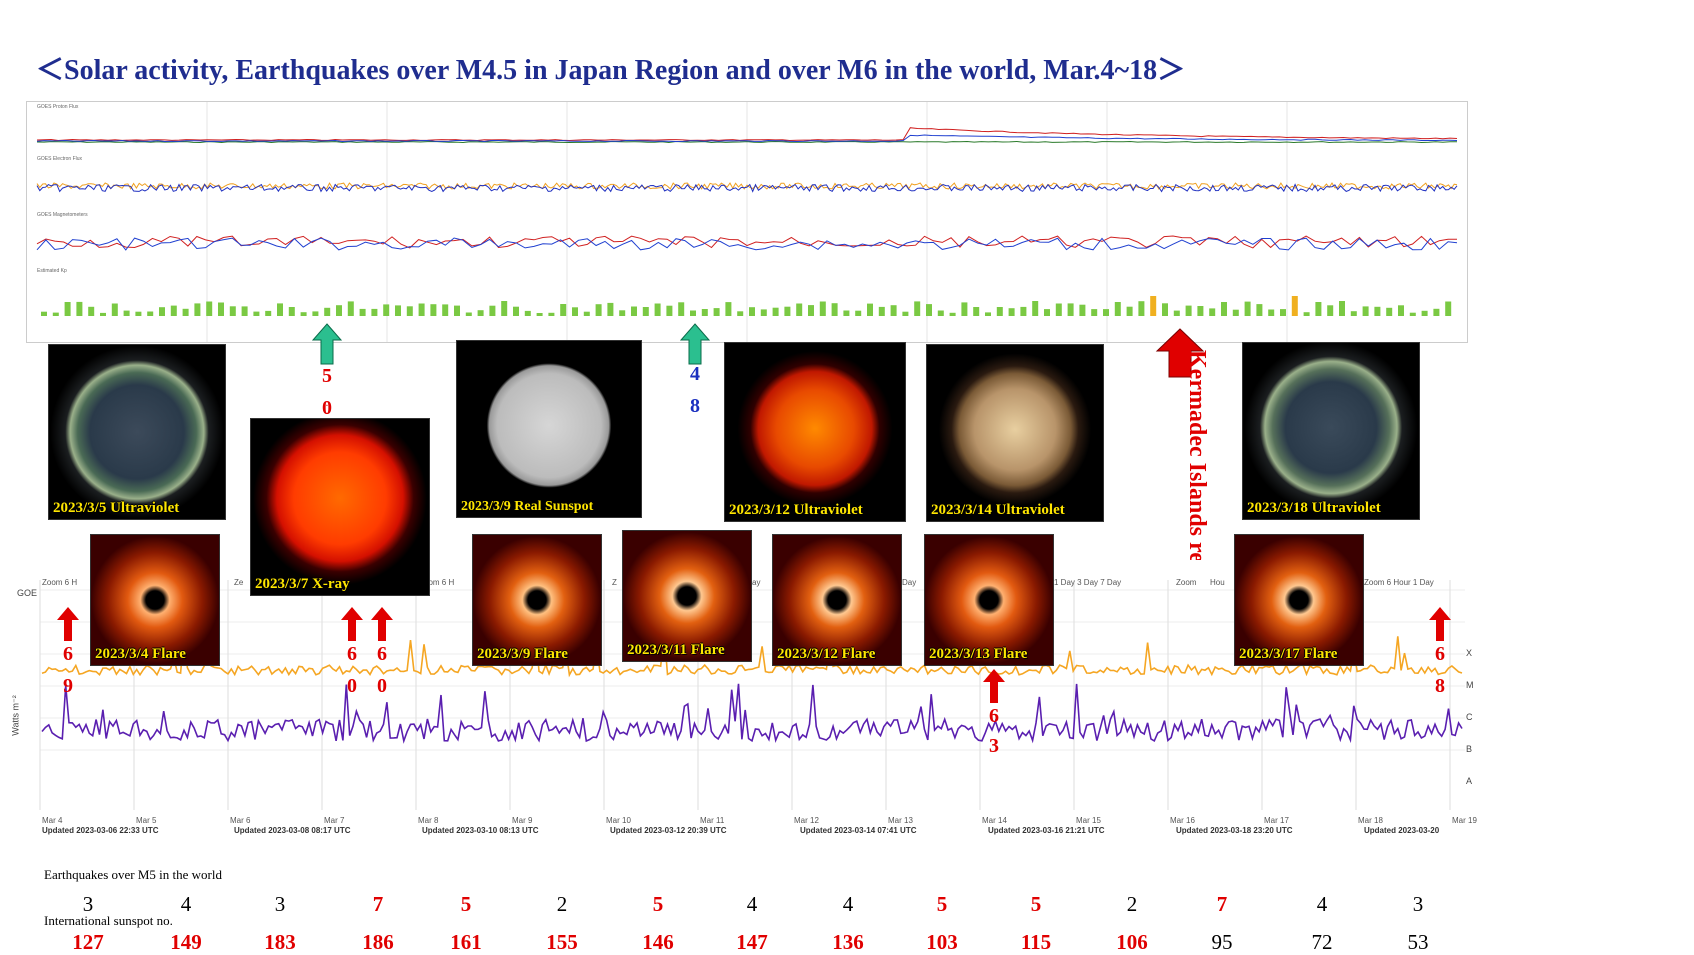 The width and height of the screenshot is (1694, 955). I want to click on panel-label: GOES Magnetometers, so click(62, 215).